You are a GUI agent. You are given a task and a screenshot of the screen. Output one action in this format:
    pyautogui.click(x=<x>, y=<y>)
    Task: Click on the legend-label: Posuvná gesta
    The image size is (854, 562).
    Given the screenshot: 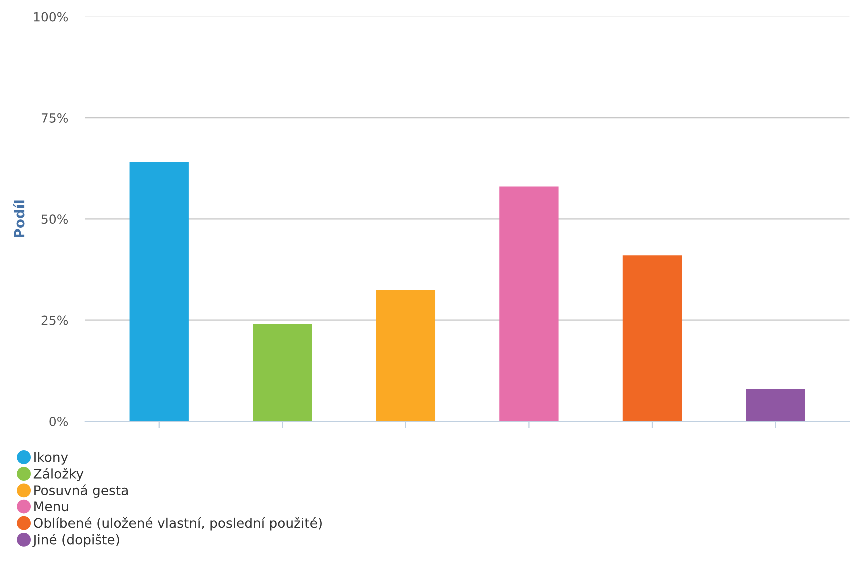 What is the action you would take?
    pyautogui.click(x=81, y=491)
    